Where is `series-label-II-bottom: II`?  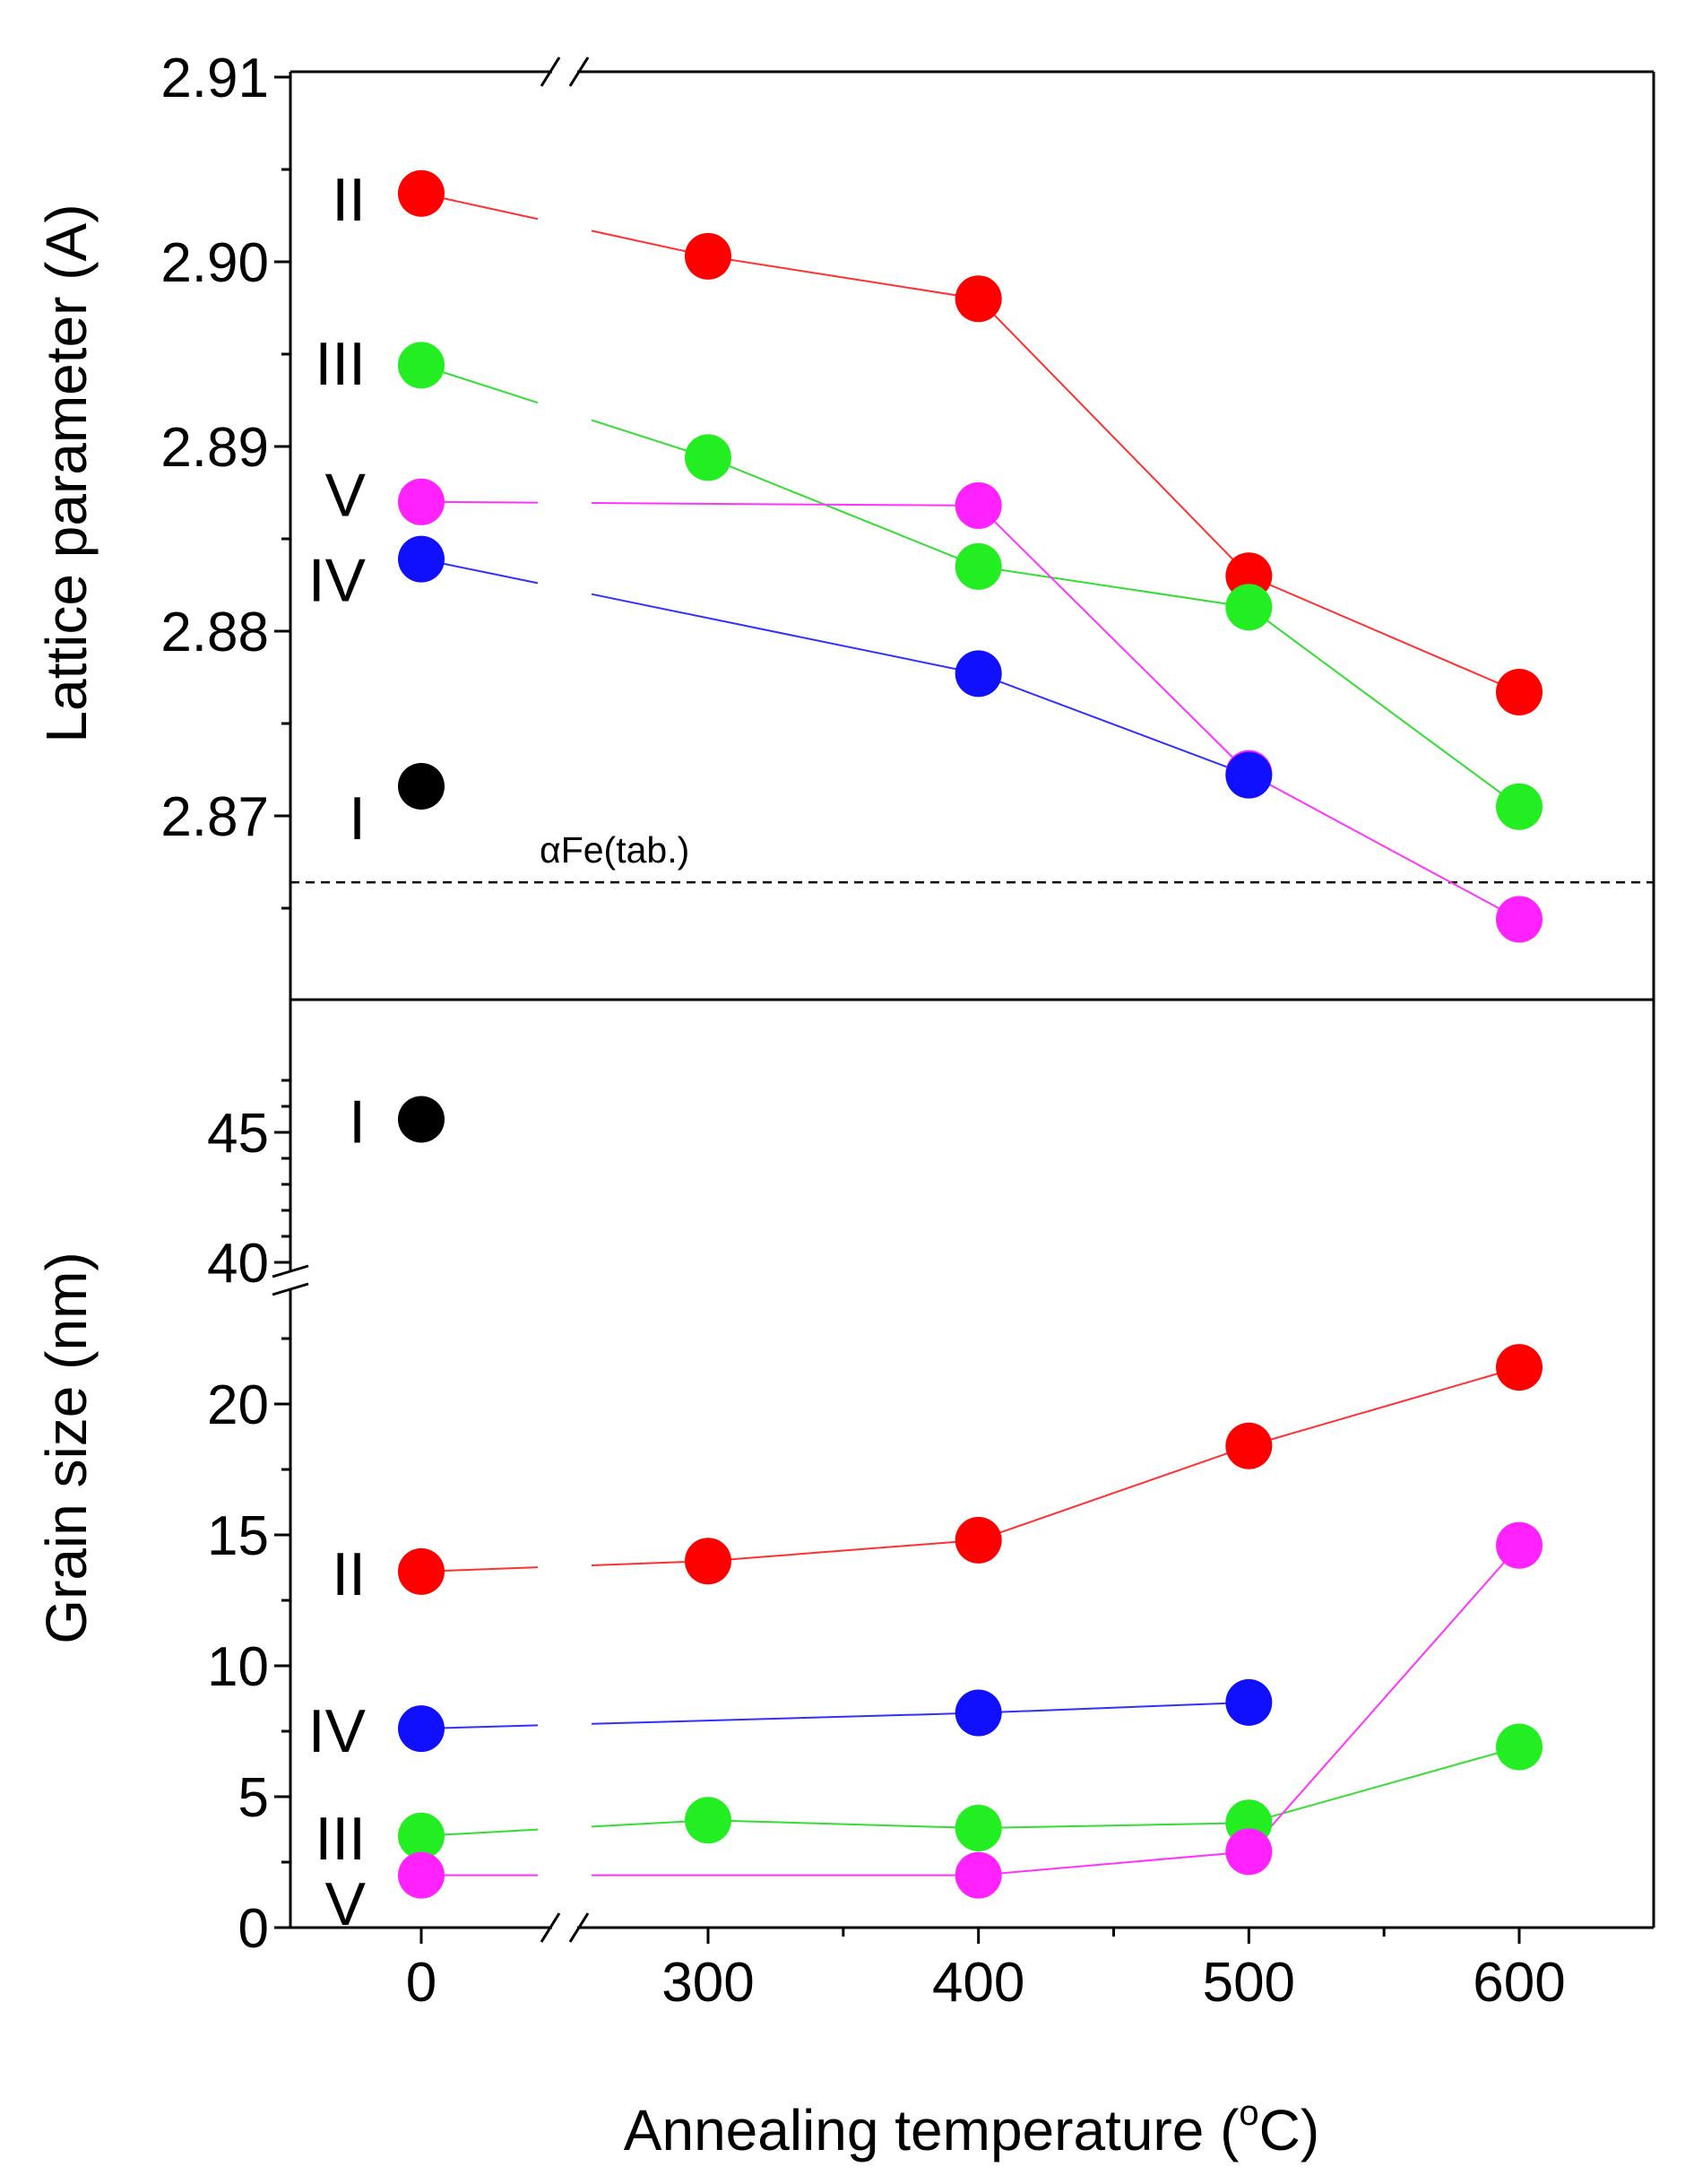
series-label-II-bottom: II is located at coordinates (349, 1574).